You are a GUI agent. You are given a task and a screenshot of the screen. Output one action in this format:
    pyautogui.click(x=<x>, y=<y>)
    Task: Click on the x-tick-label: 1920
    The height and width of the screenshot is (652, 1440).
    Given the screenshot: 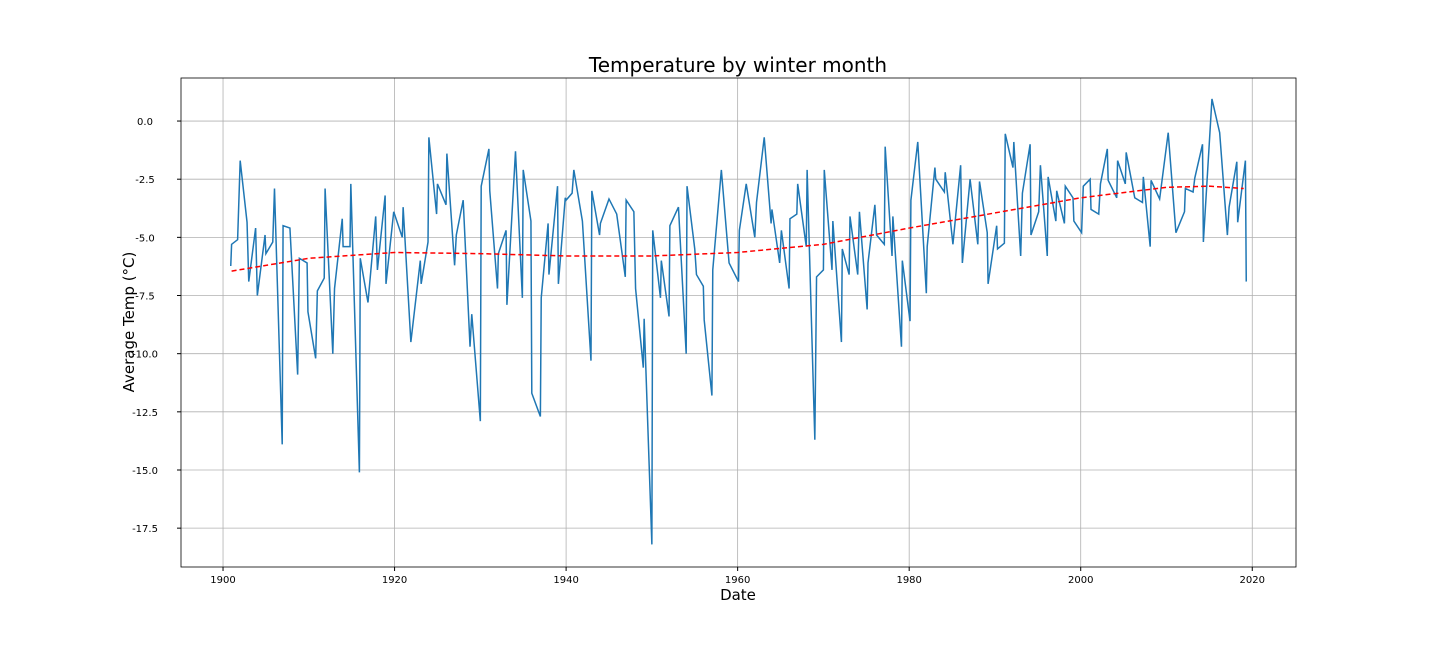 What is the action you would take?
    pyautogui.click(x=394, y=580)
    